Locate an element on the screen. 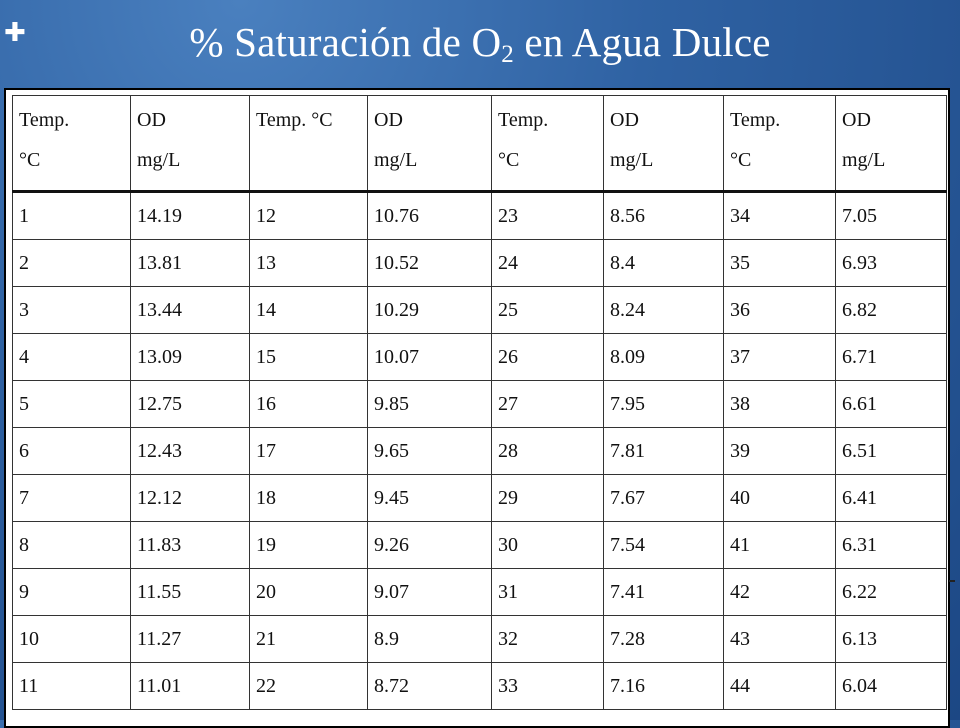  table-cell: 22 is located at coordinates (308, 686).